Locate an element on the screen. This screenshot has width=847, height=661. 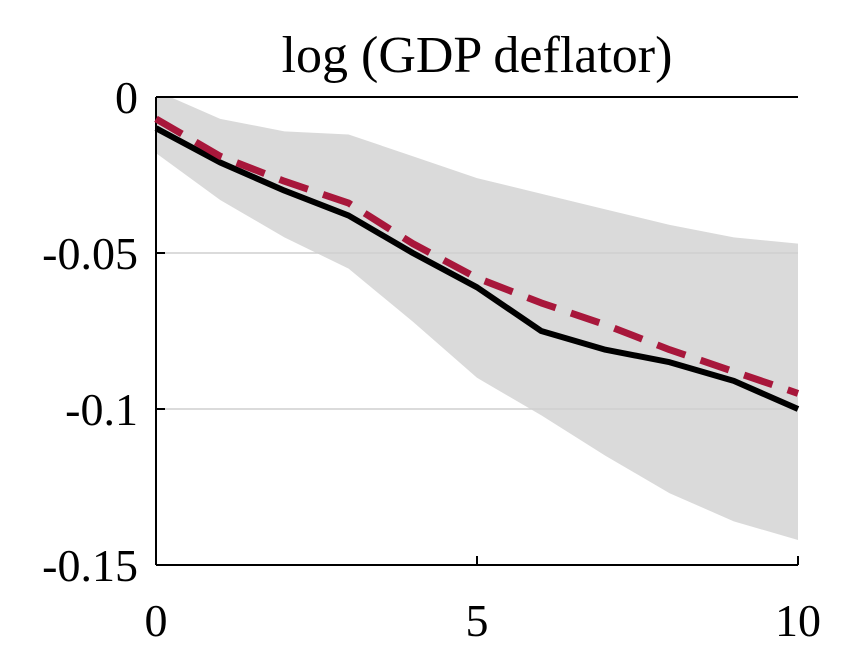
x-tick-label: 0 is located at coordinates (156, 620).